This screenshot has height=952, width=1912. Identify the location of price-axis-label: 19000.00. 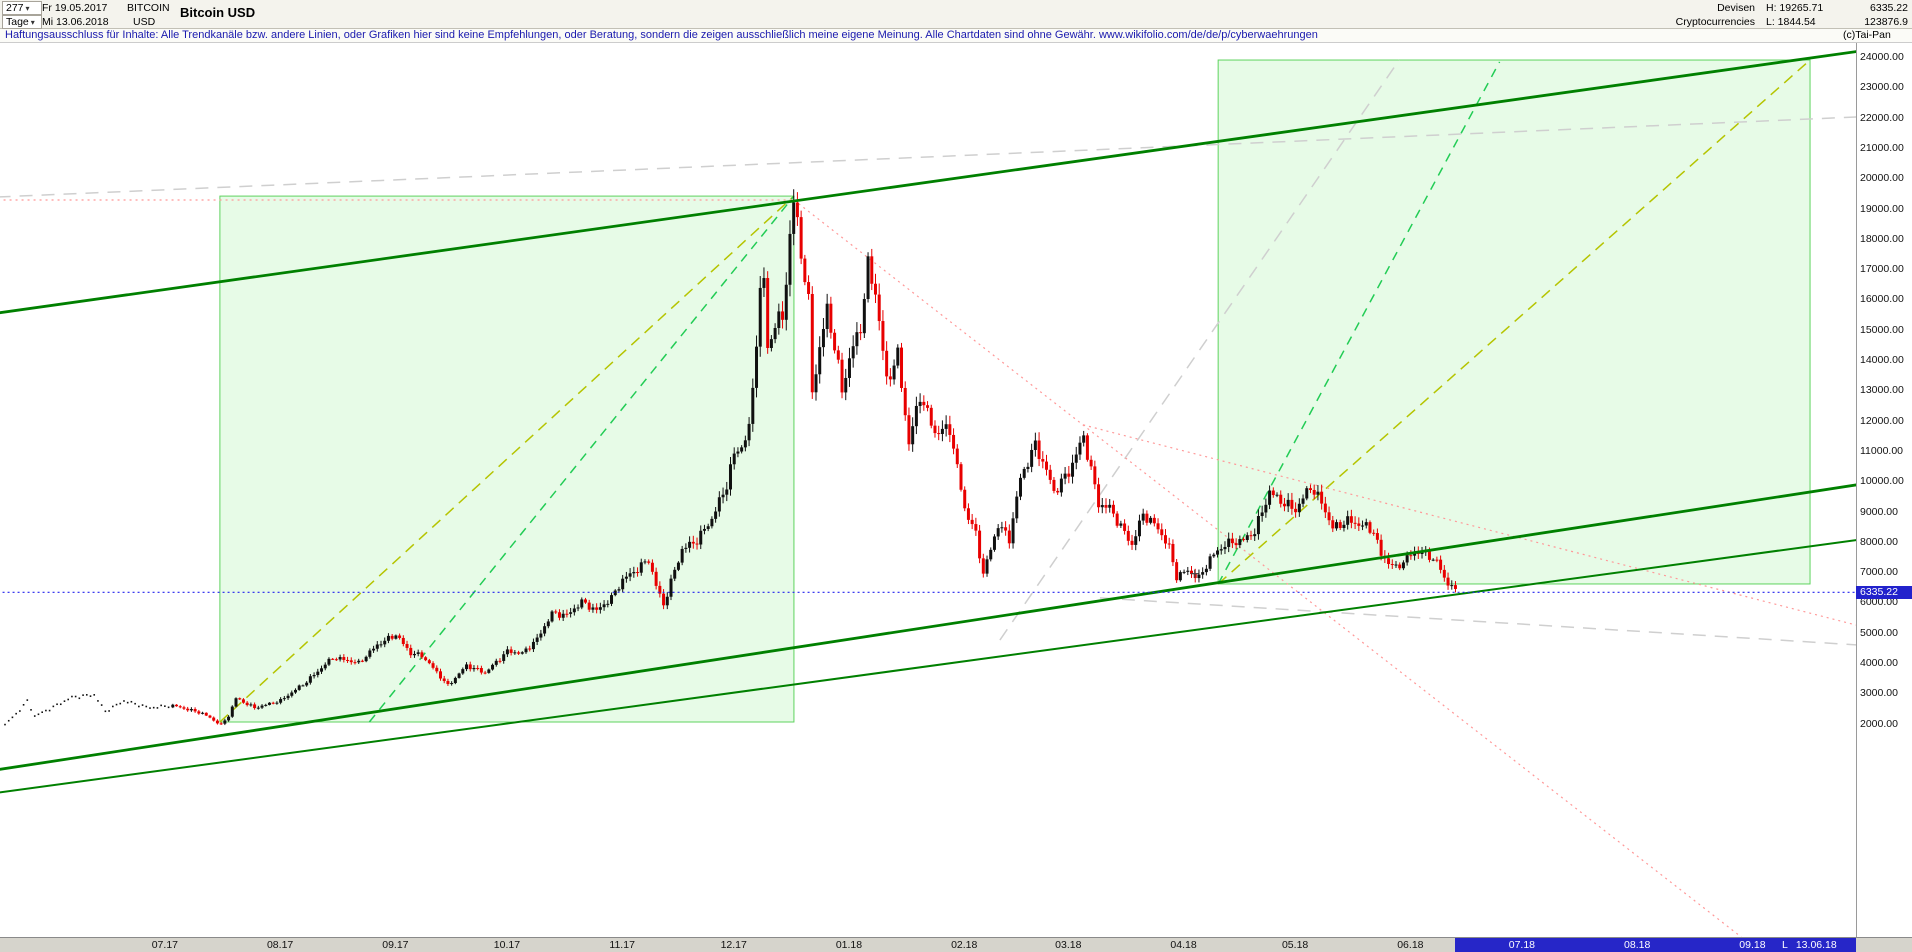
(1882, 208).